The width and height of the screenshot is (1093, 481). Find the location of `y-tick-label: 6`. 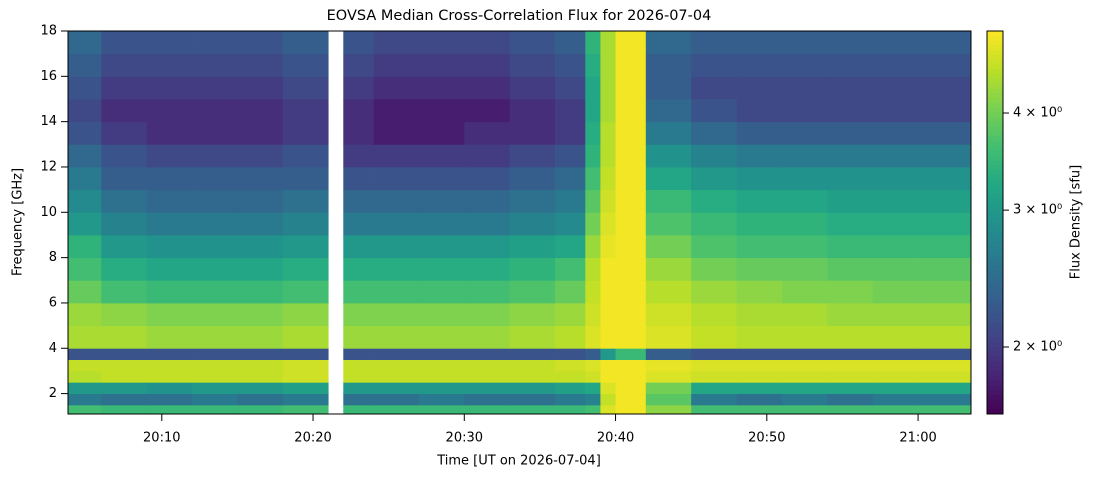

y-tick-label: 6 is located at coordinates (53, 302).